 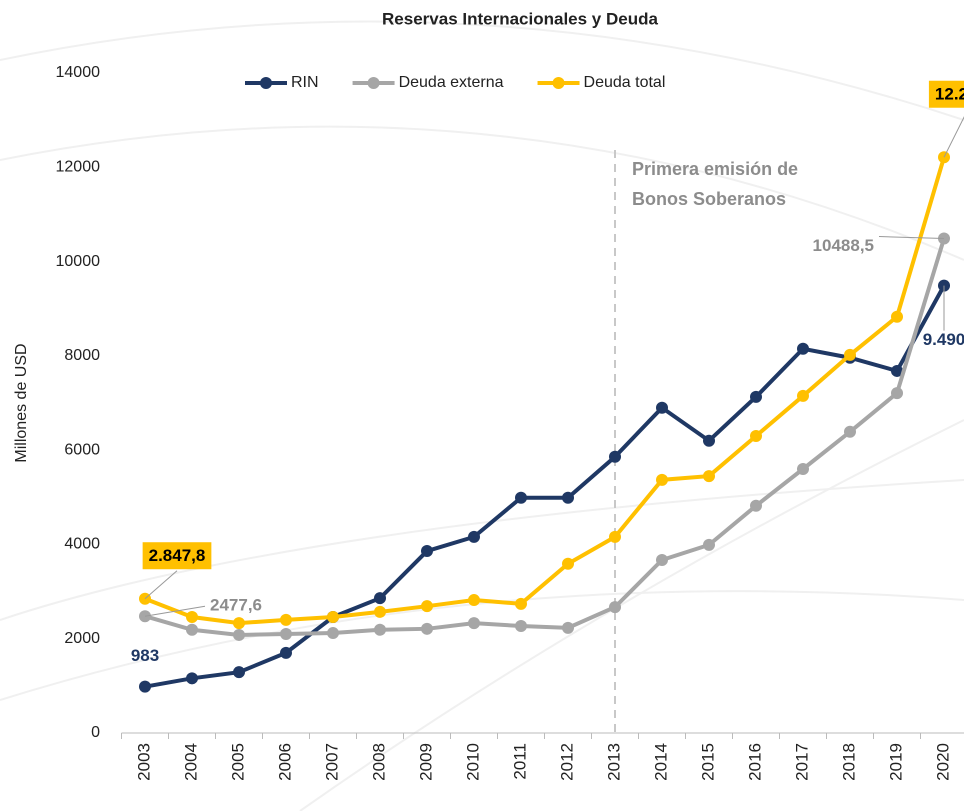 What do you see at coordinates (95, 732) in the screenshot?
I see `y-tick-label: 0` at bounding box center [95, 732].